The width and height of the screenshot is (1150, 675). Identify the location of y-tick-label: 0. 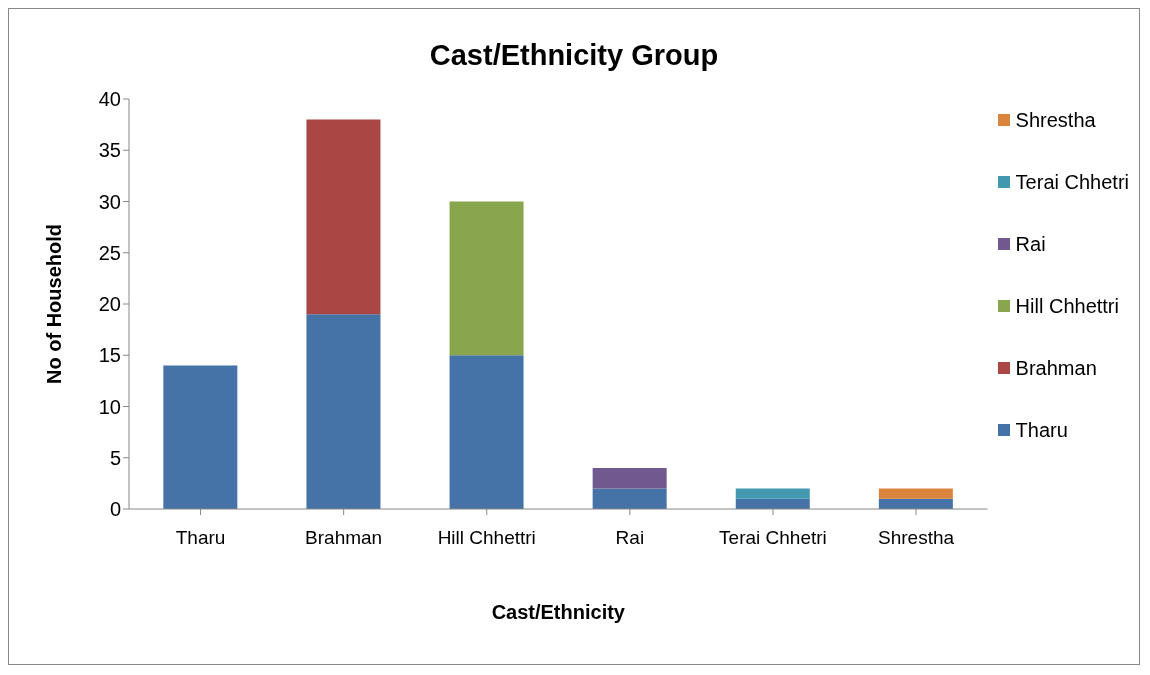
(115, 509).